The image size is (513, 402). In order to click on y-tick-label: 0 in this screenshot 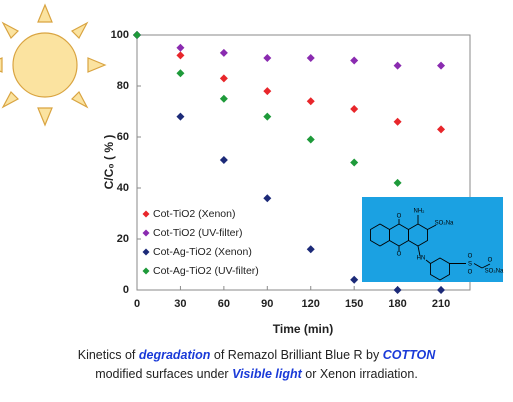, I will do `click(126, 290)`.